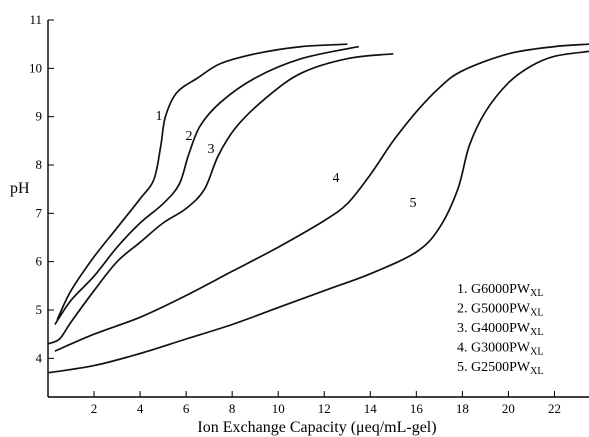  I want to click on y-tick-label: 6, so click(39, 261).